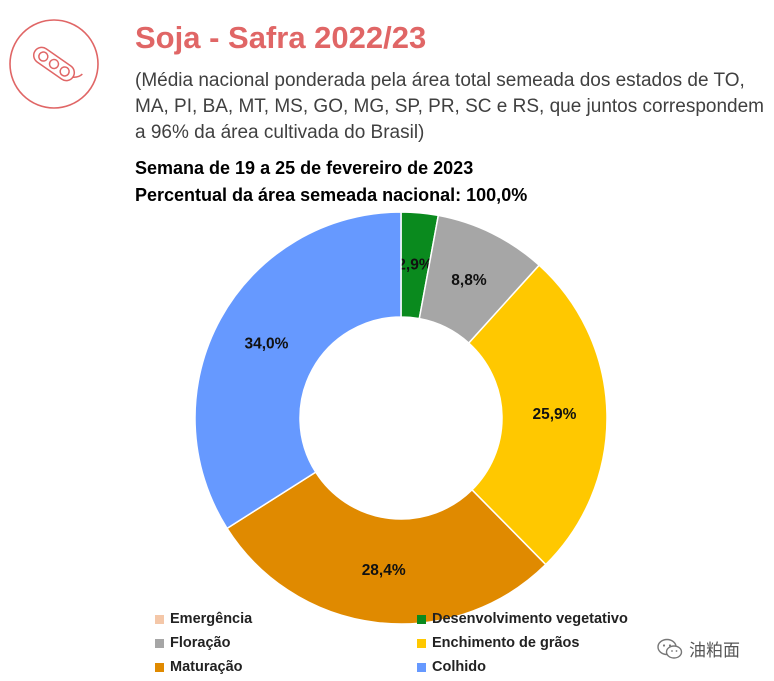 The height and width of the screenshot is (681, 774). What do you see at coordinates (530, 619) in the screenshot?
I see `legend-label: Desenvolvimento vegetativo` at bounding box center [530, 619].